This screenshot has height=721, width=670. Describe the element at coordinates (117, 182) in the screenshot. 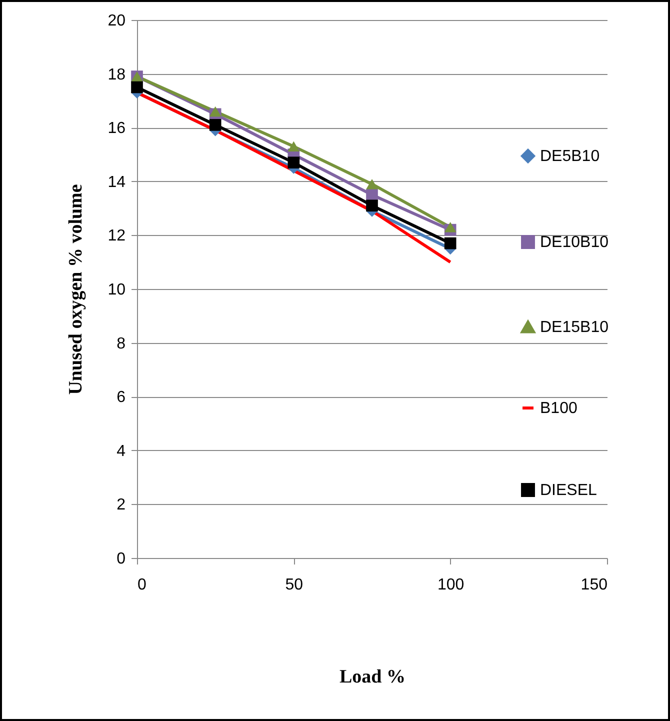

I see `y-tick-label: 14` at that location.